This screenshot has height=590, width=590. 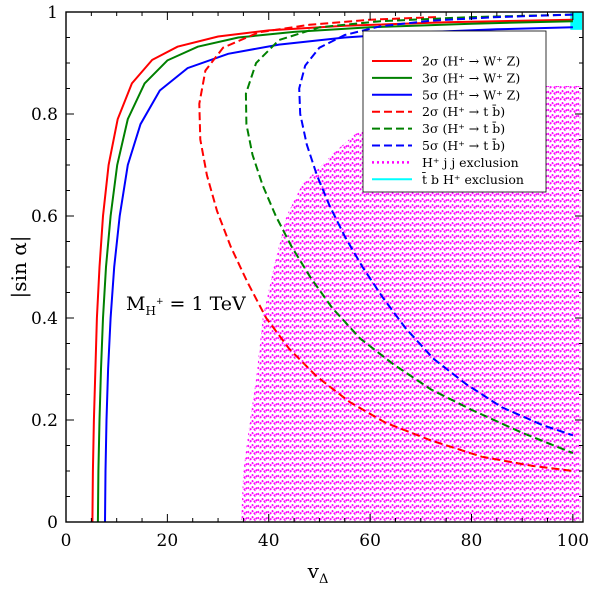 I want to click on mass-annotation-sup: +, so click(x=160, y=302).